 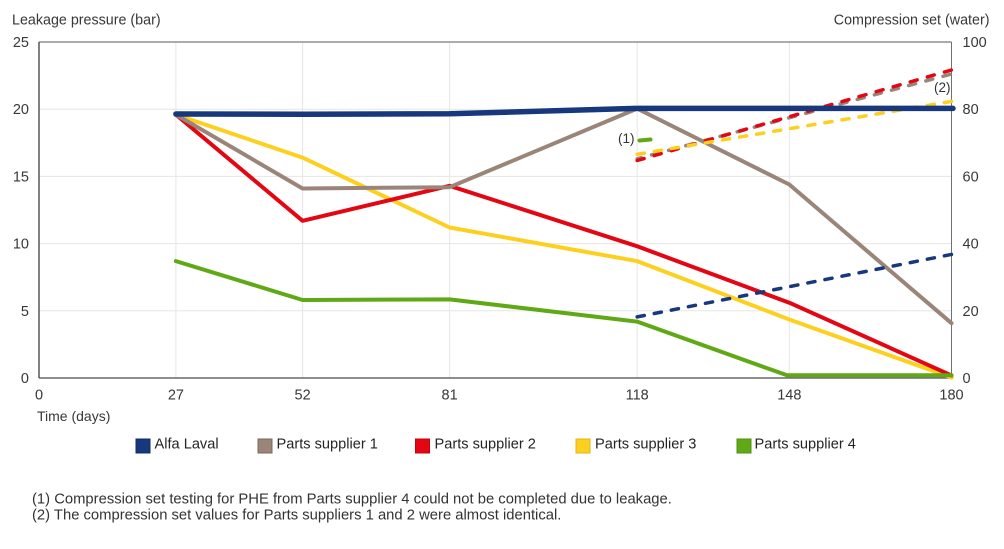 I want to click on svg-text: 100, so click(x=975, y=43).